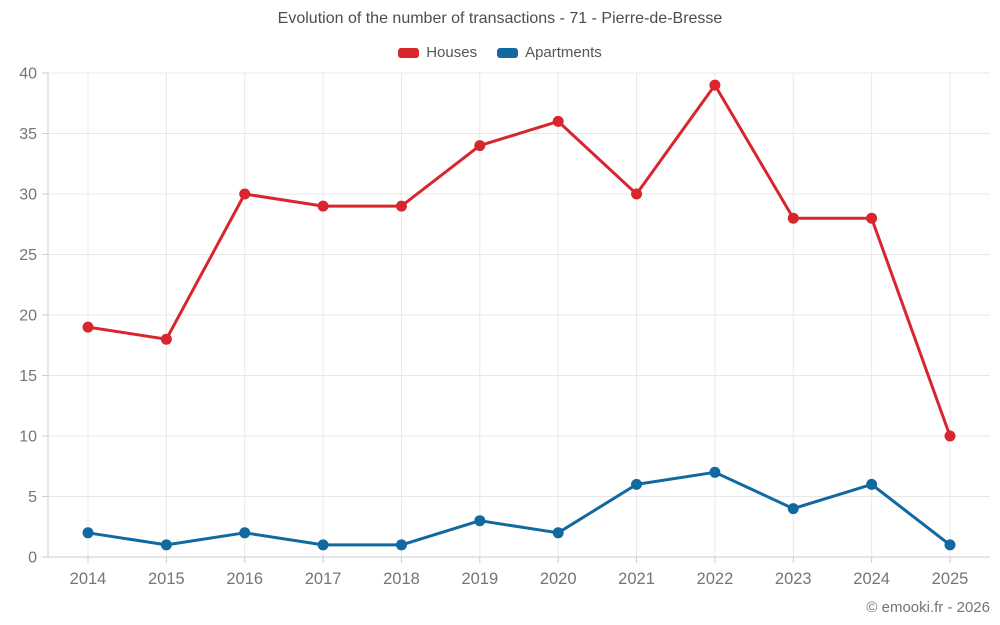  Describe the element at coordinates (88, 533) in the screenshot. I see `data-point-apartments-2014` at that location.